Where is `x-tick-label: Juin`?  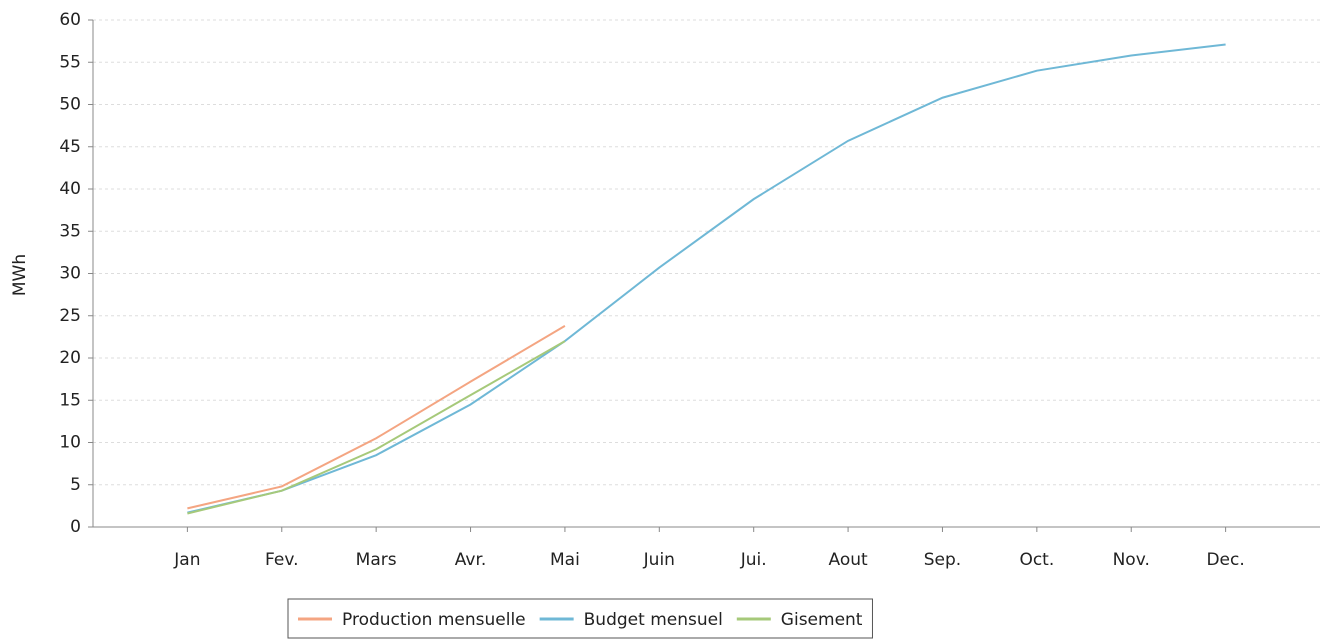
x-tick-label: Juin is located at coordinates (659, 560).